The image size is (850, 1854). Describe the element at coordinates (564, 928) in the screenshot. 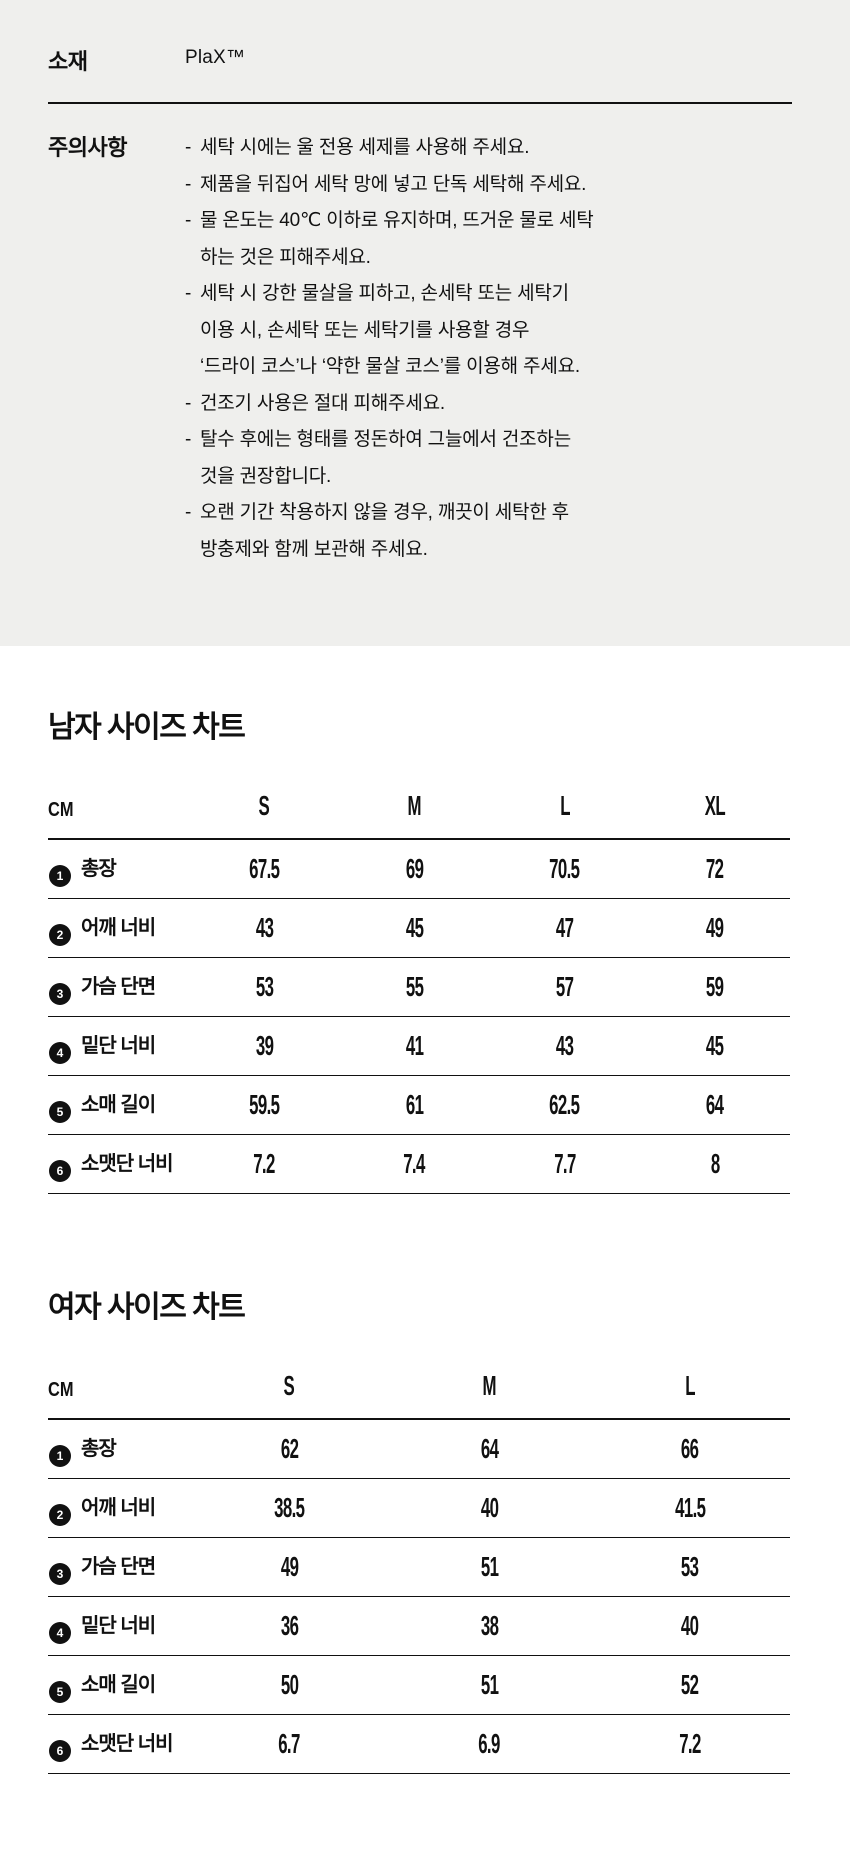

I see `size-value-cell: 47` at that location.